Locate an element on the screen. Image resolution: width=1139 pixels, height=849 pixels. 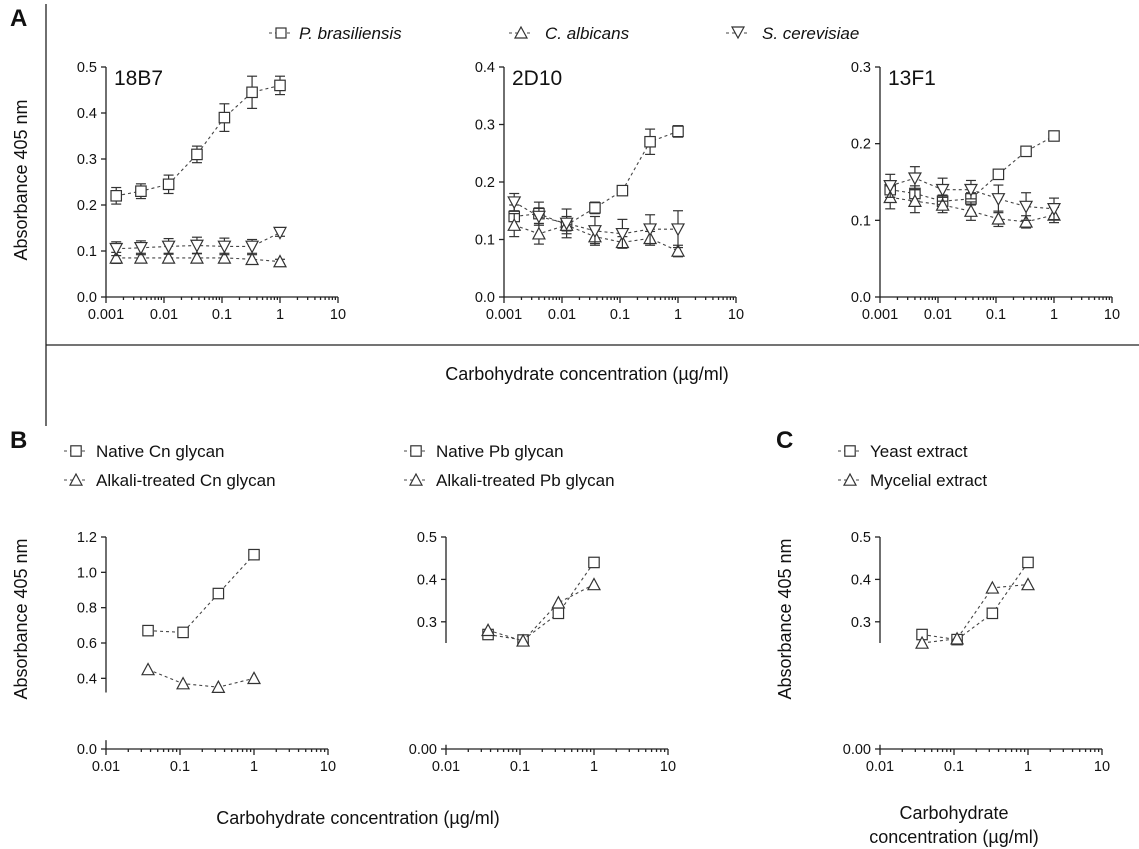
series-p-brasiliensis is located at coordinates (198, 140).